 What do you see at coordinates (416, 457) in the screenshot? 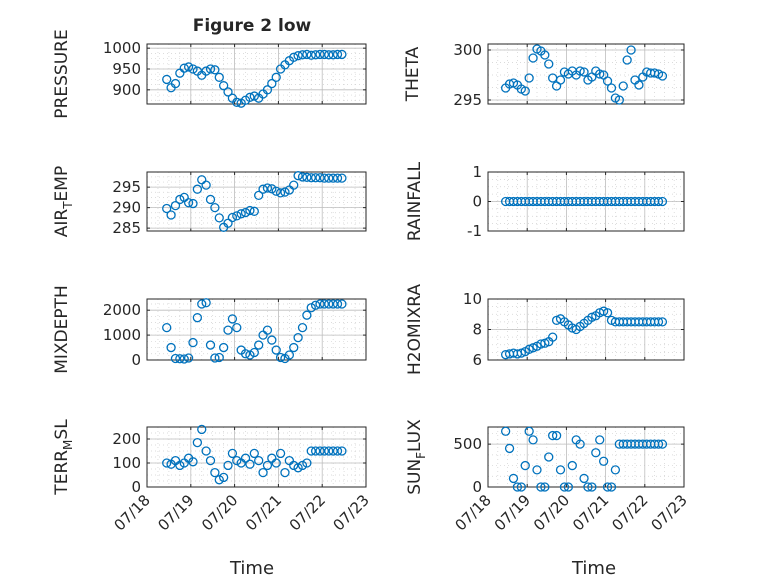
I see `y-axis-label: SUNFLUX` at bounding box center [416, 457].